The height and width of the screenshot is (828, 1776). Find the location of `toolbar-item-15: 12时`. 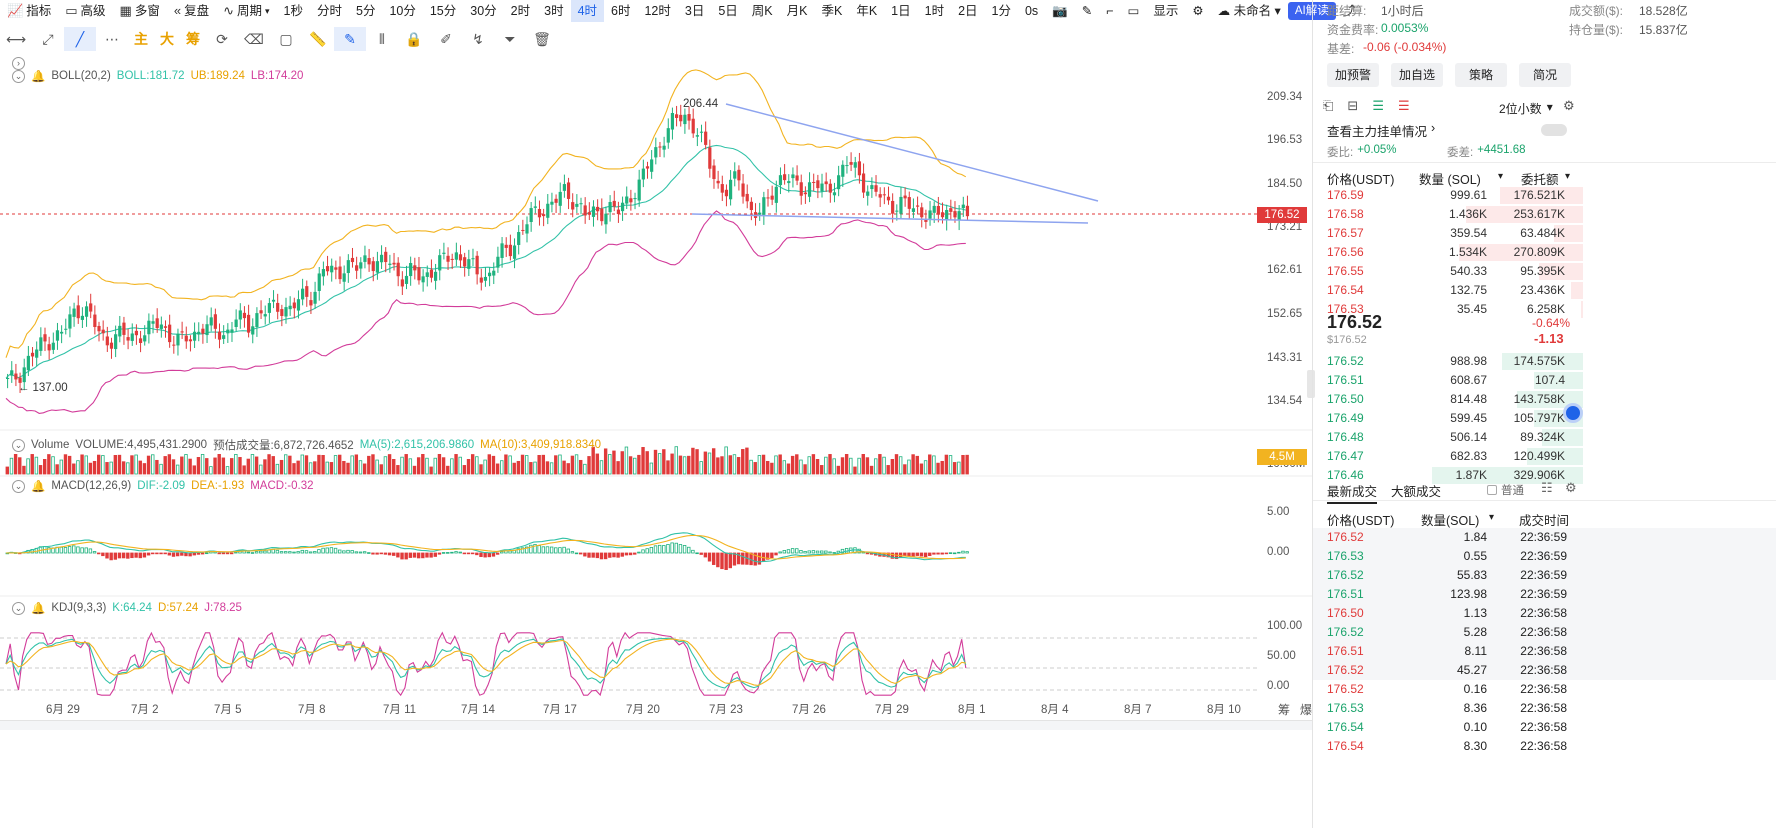

toolbar-item-15: 12时 is located at coordinates (657, 11).